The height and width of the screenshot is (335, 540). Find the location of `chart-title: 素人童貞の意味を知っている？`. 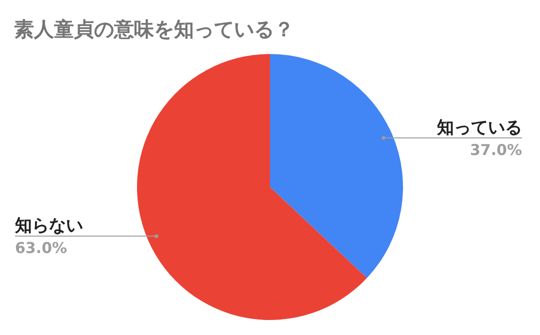

chart-title: 素人童貞の意味を知っている？ is located at coordinates (154, 29).